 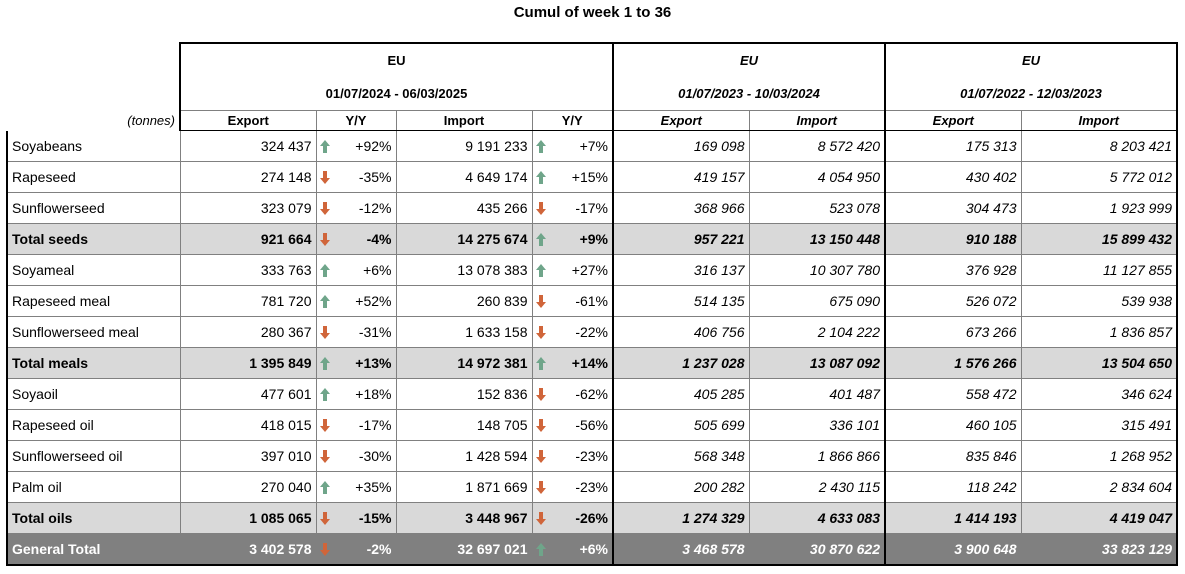 I want to click on export-2022-value: 1 414 193, so click(x=953, y=518).